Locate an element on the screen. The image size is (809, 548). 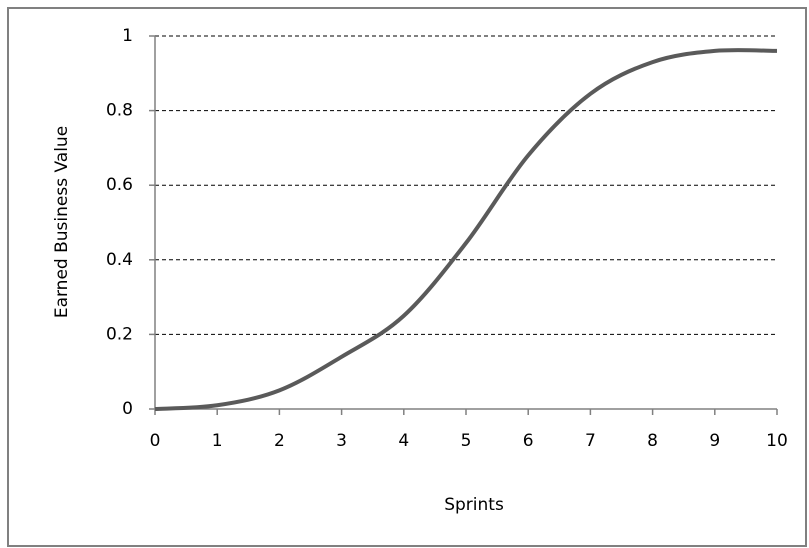
x-tick-label: 8 is located at coordinates (652, 441).